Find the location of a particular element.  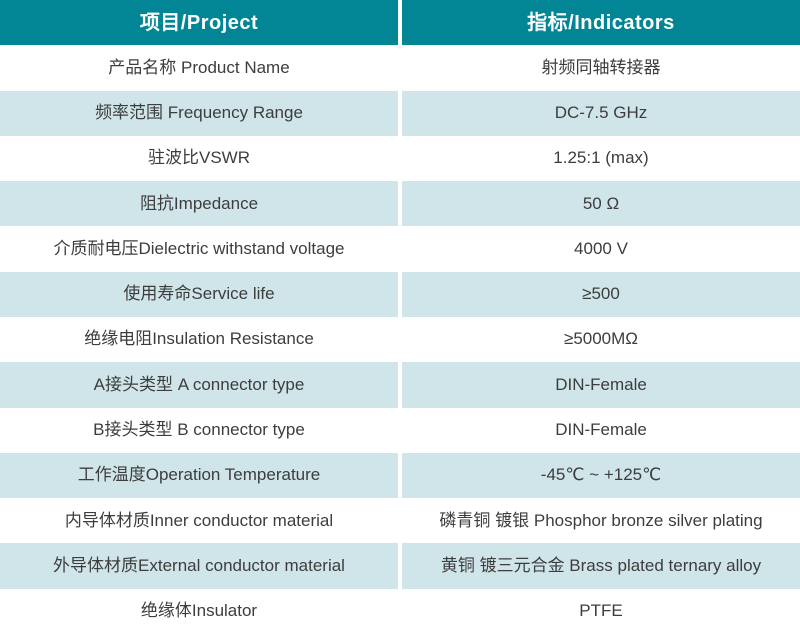

project-cell: 驻波比VSWR is located at coordinates (199, 158).